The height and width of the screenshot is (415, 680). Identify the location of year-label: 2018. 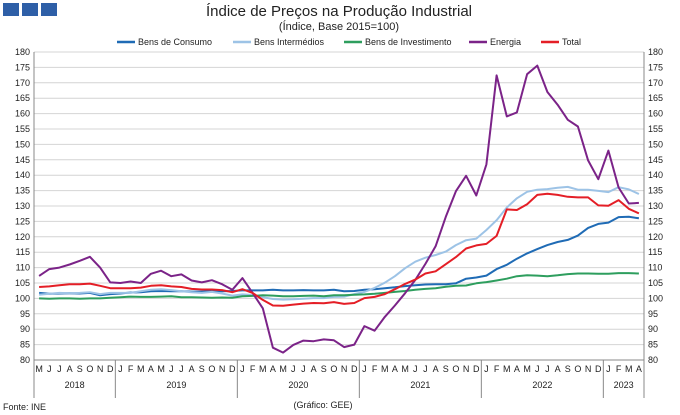
(75, 385).